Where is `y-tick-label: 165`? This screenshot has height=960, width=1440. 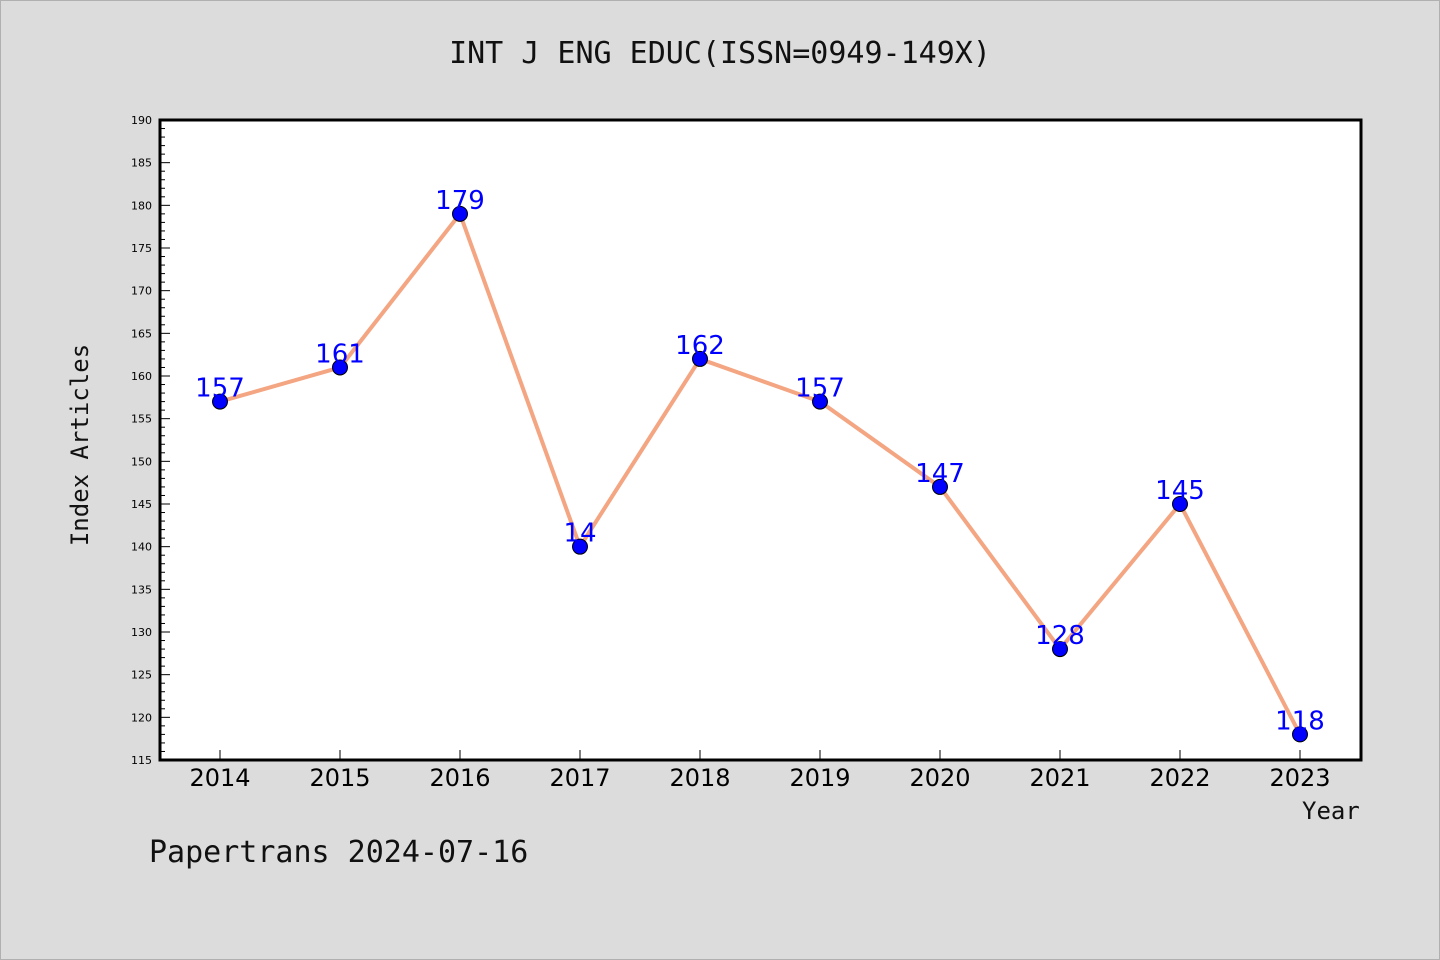 y-tick-label: 165 is located at coordinates (141, 333).